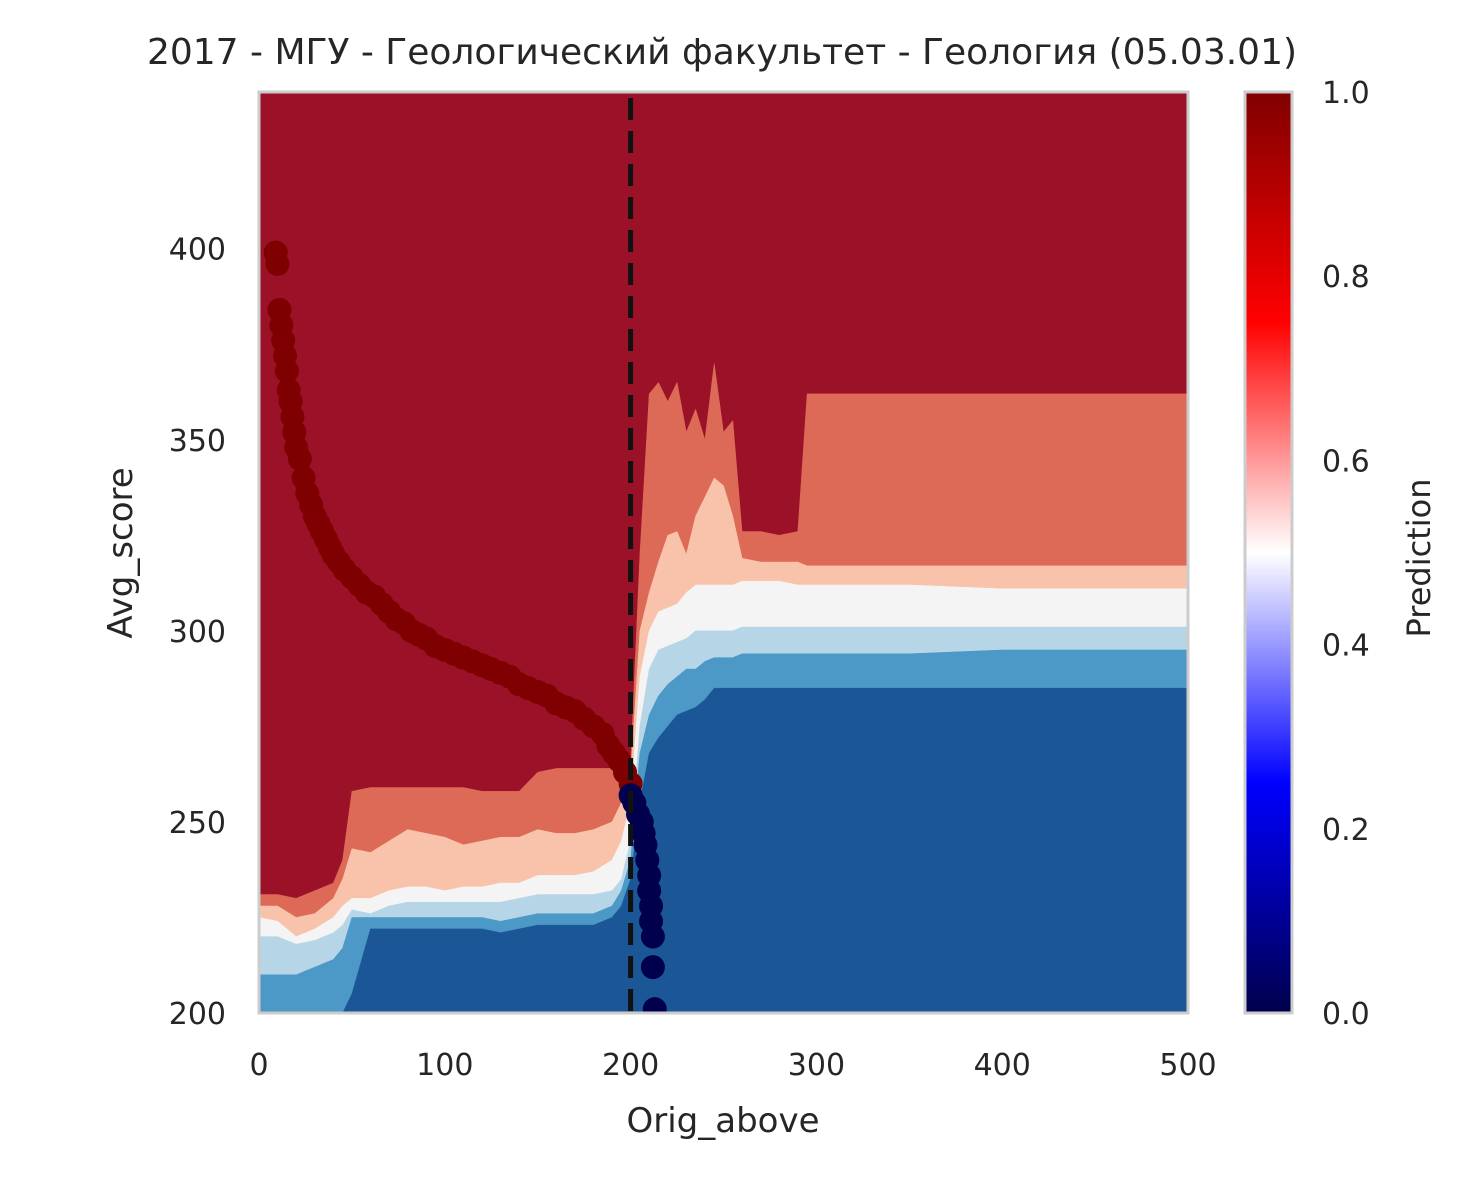  What do you see at coordinates (1346, 830) in the screenshot?
I see `colorbar-tick-label: 0.2` at bounding box center [1346, 830].